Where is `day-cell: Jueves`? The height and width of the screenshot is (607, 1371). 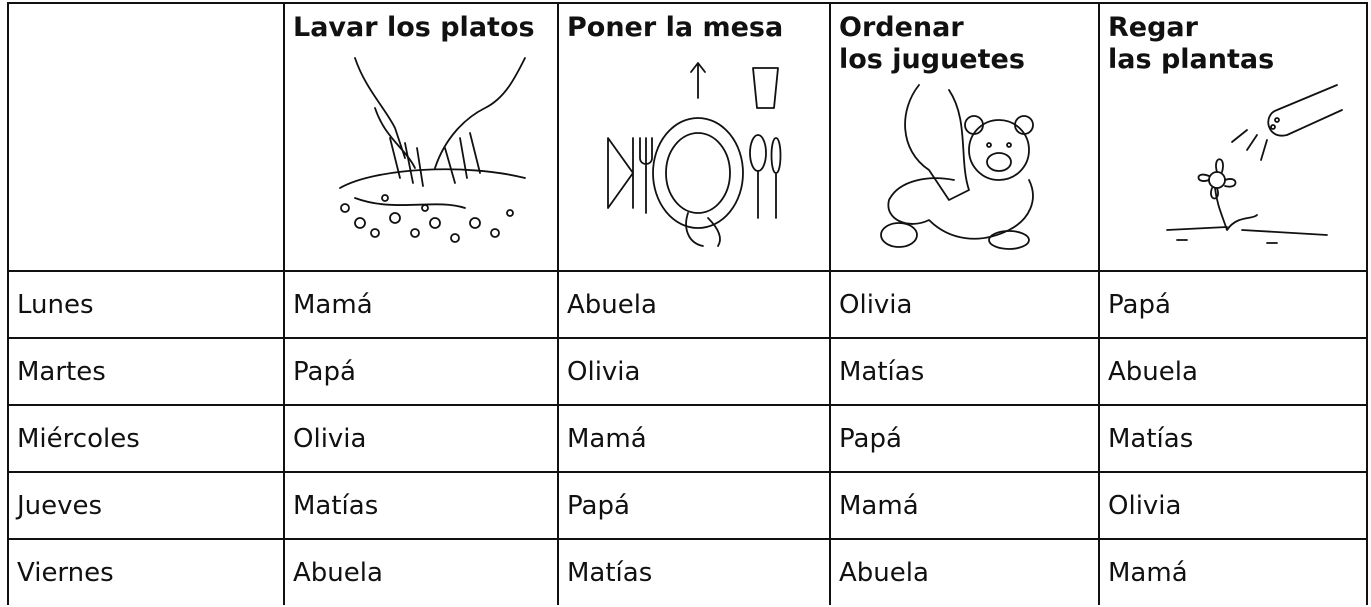
day-cell: Jueves is located at coordinates (146, 505).